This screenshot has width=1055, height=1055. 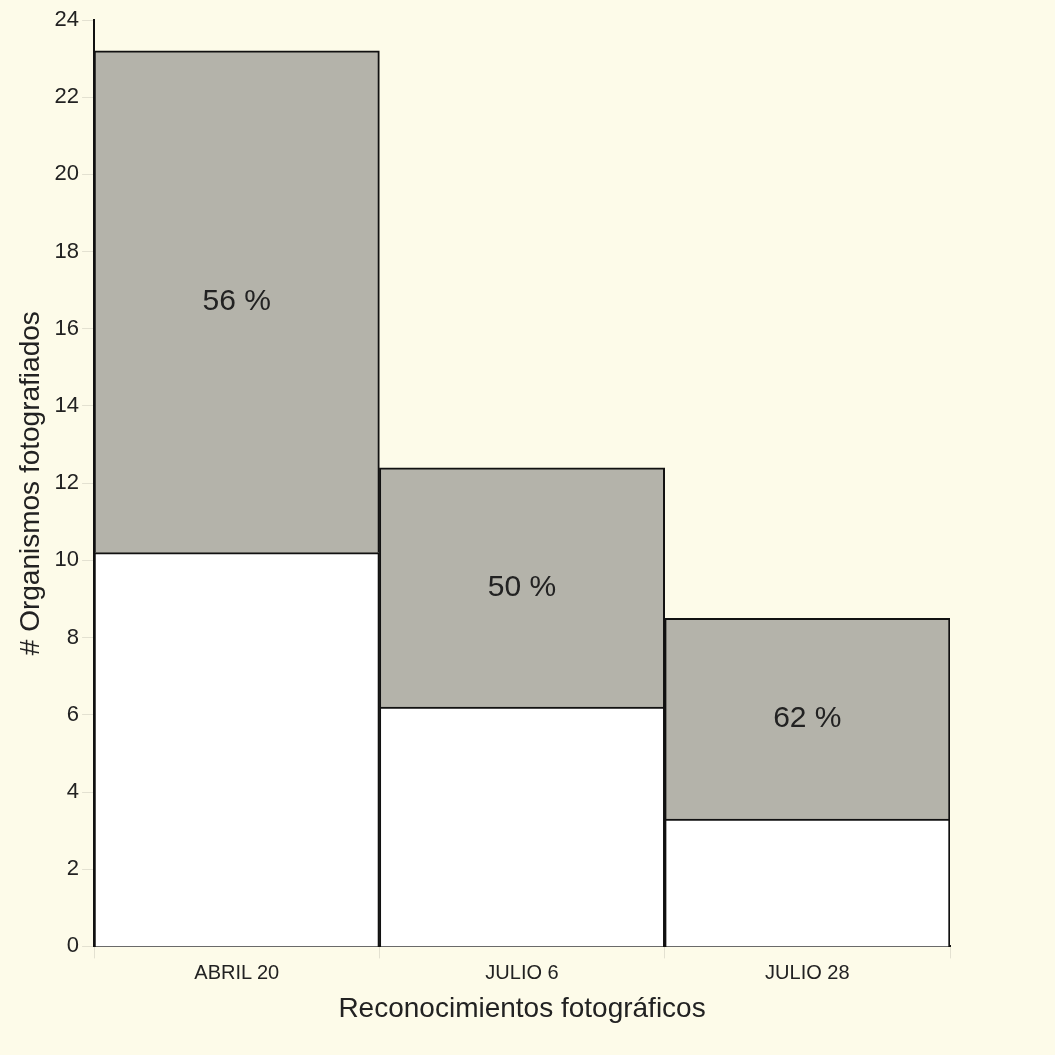 I want to click on y-tick-label: 16, so click(x=67, y=327).